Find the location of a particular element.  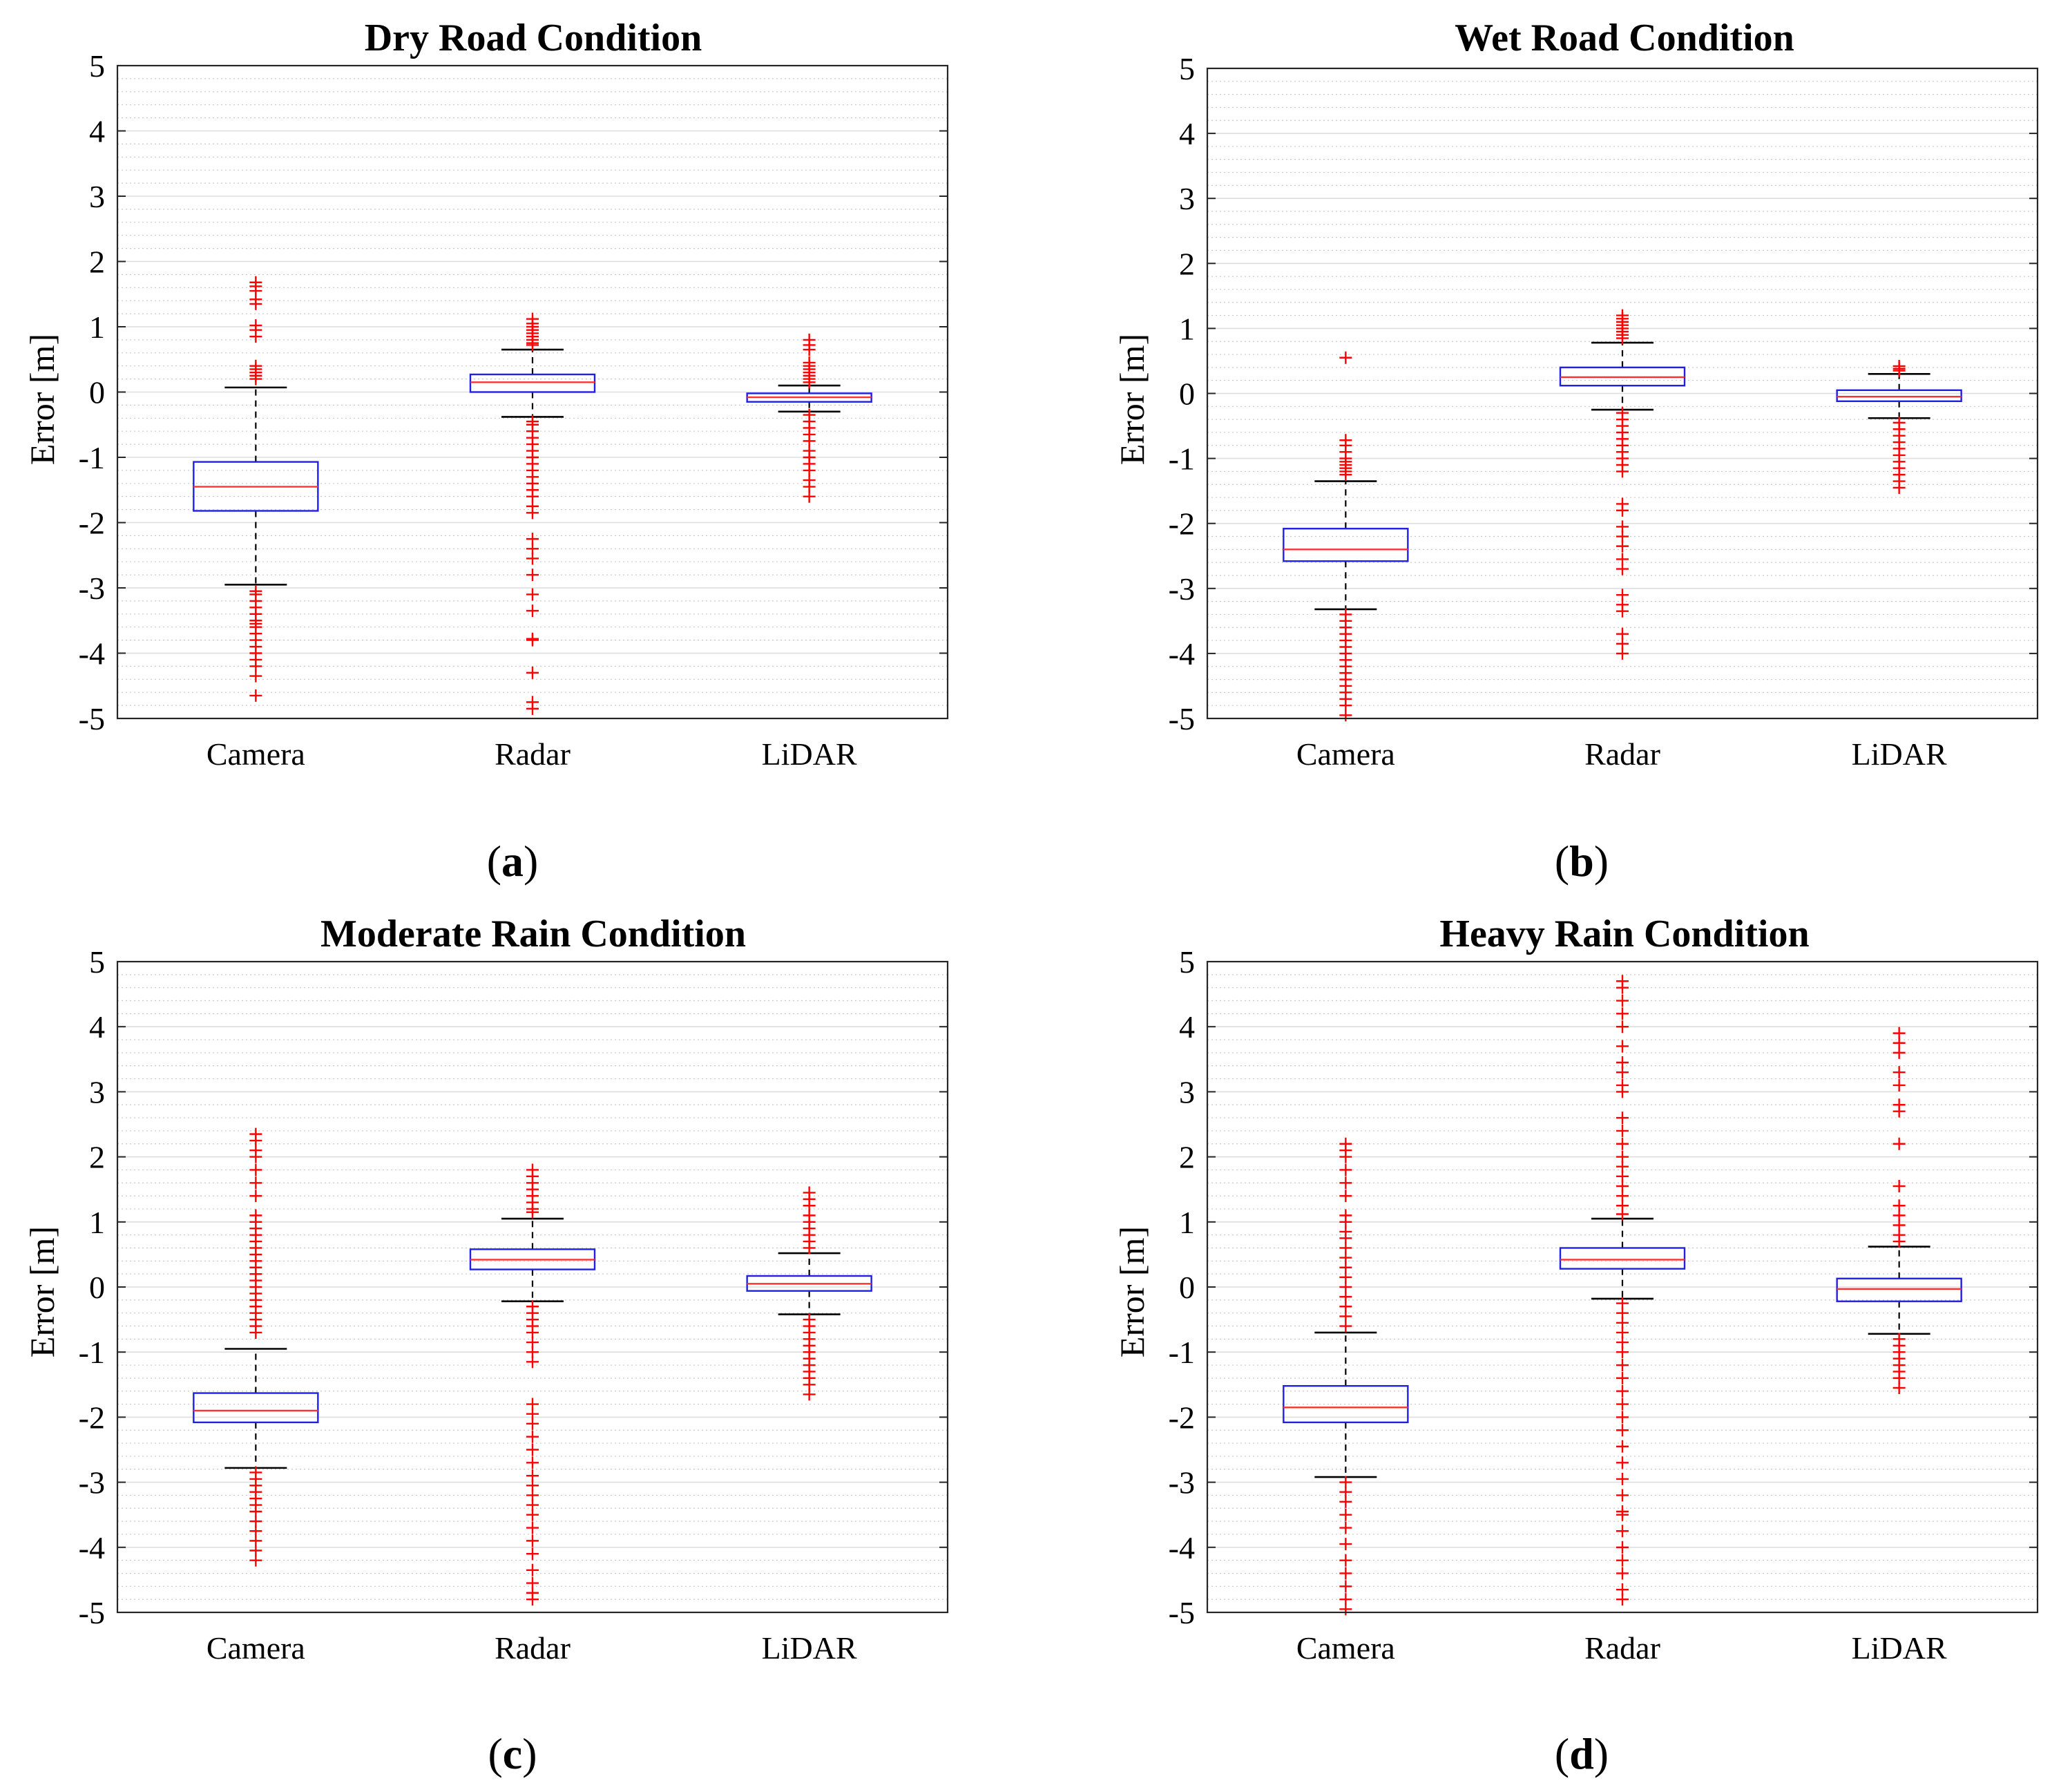

panel-b-ylabel: Error [m] is located at coordinates (1132, 399).